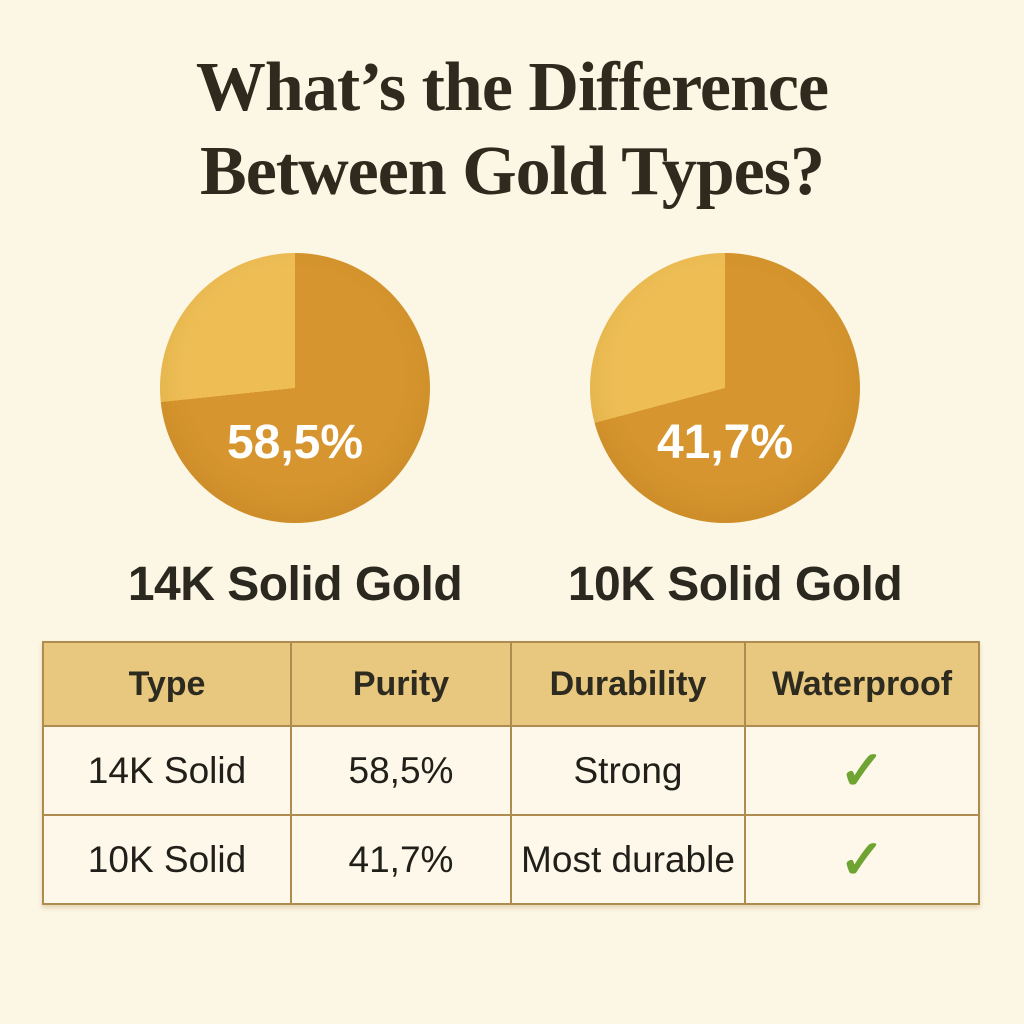 The width and height of the screenshot is (1024, 1024). What do you see at coordinates (295, 388) in the screenshot?
I see `pie-chart-14k-gold: 58,5%` at bounding box center [295, 388].